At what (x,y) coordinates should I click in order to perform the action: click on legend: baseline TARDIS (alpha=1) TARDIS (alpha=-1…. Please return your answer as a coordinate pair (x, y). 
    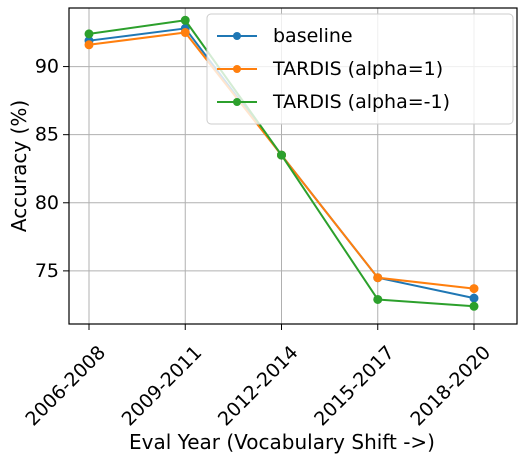
    Looking at the image, I should click on (360, 69).